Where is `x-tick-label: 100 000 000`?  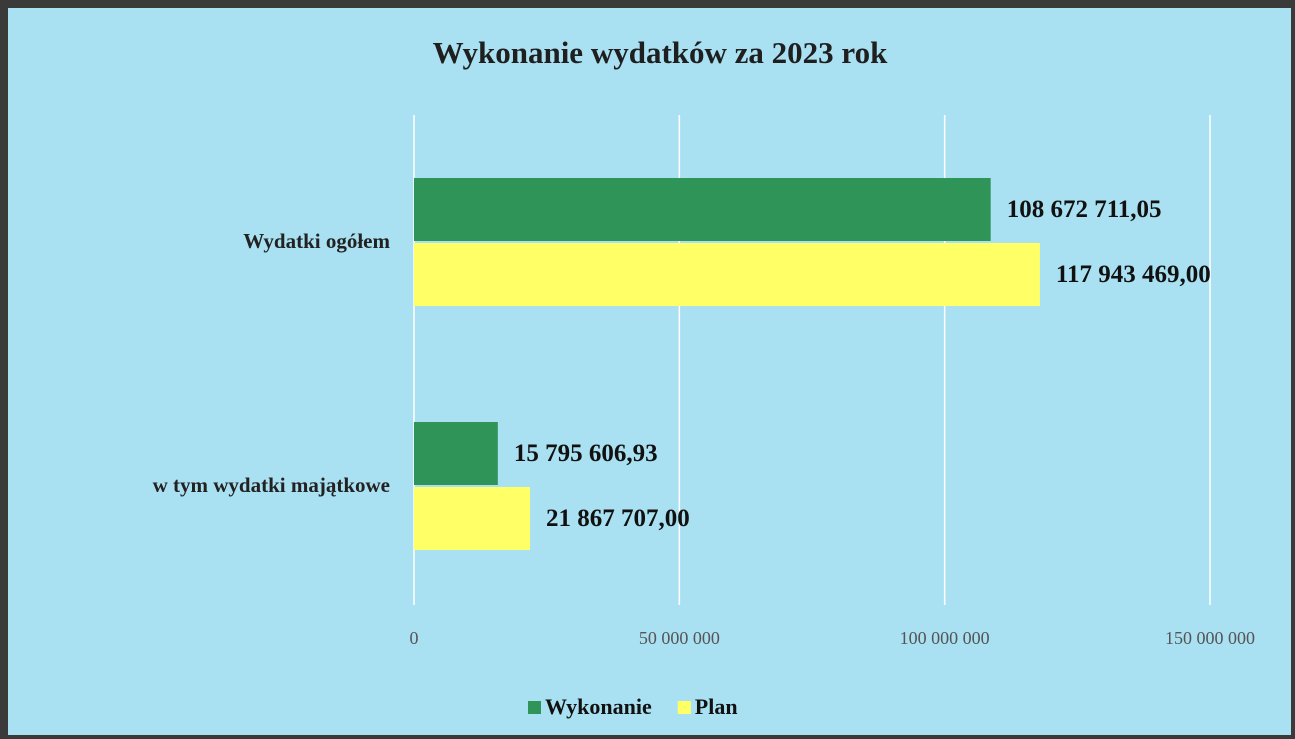 x-tick-label: 100 000 000 is located at coordinates (945, 638).